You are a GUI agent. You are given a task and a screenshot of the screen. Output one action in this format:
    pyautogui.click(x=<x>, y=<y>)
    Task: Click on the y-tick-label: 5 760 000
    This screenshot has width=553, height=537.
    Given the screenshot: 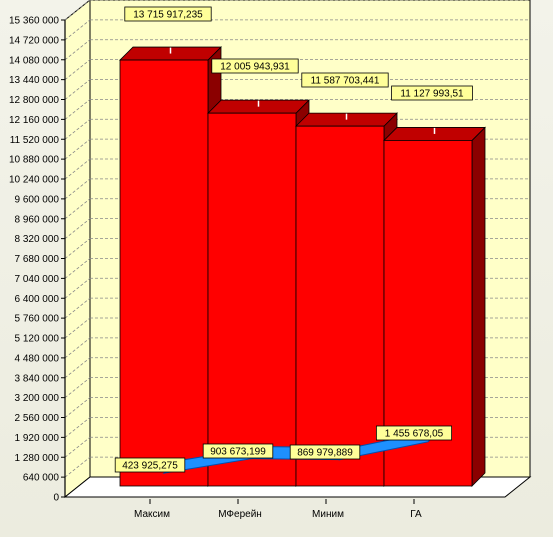 What is the action you would take?
    pyautogui.click(x=37, y=319)
    